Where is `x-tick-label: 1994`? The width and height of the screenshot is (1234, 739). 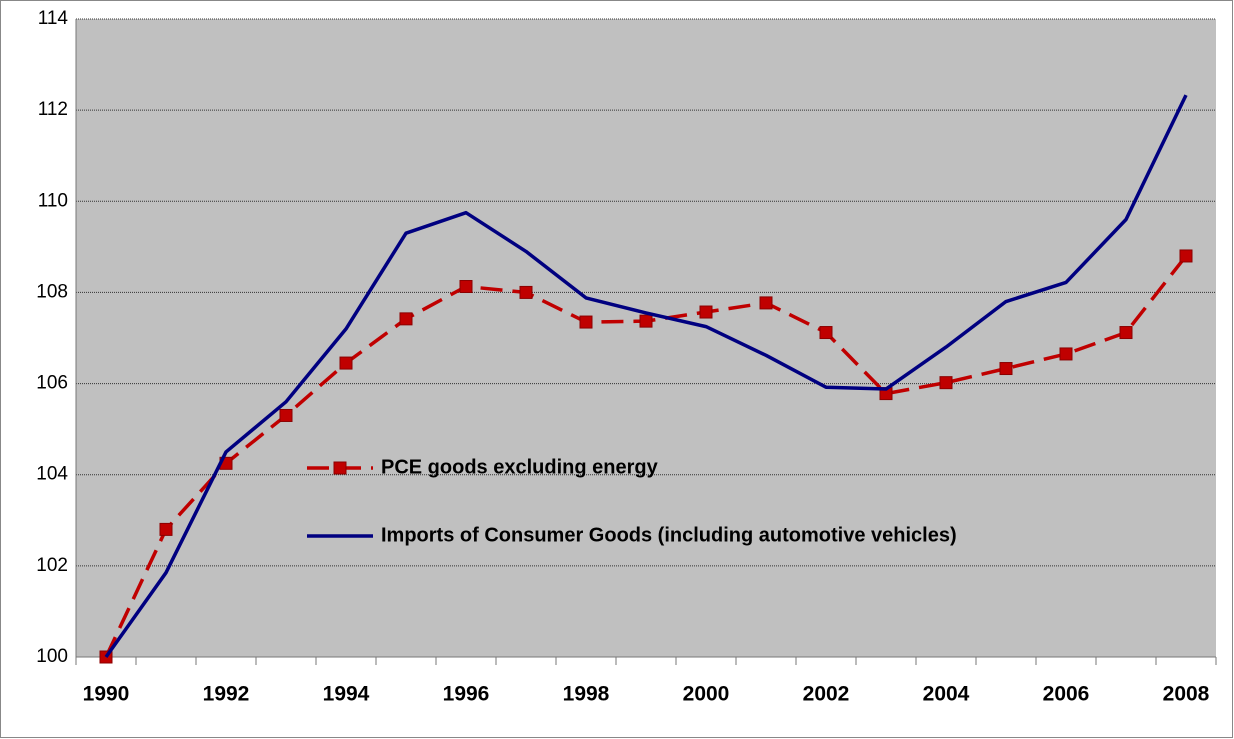
x-tick-label: 1994 is located at coordinates (346, 694).